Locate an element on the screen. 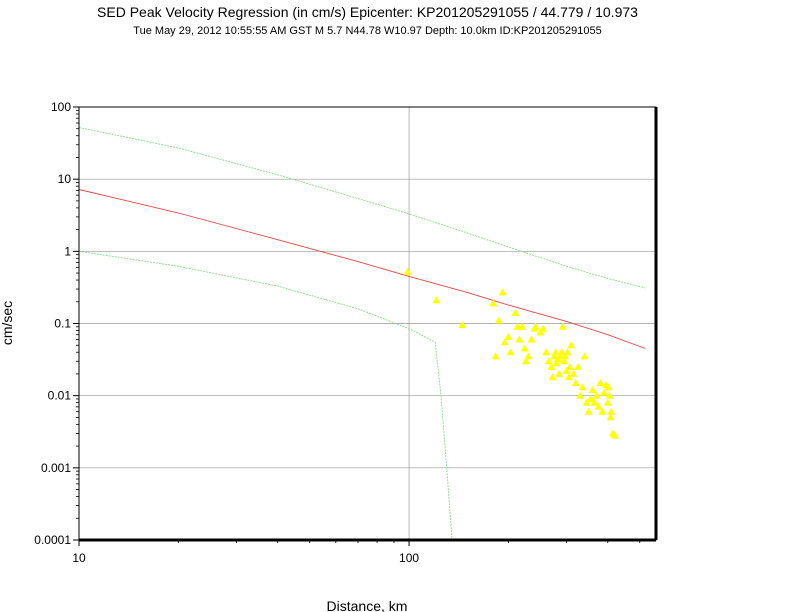  y-tick-label: 1 is located at coordinates (67, 251).